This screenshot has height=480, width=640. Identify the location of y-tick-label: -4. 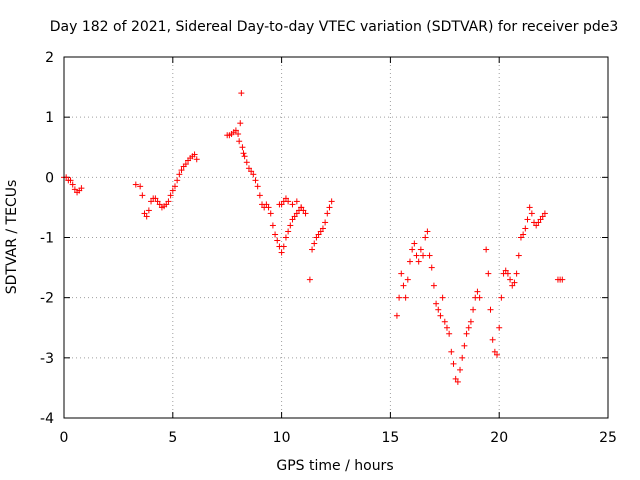
(47, 419).